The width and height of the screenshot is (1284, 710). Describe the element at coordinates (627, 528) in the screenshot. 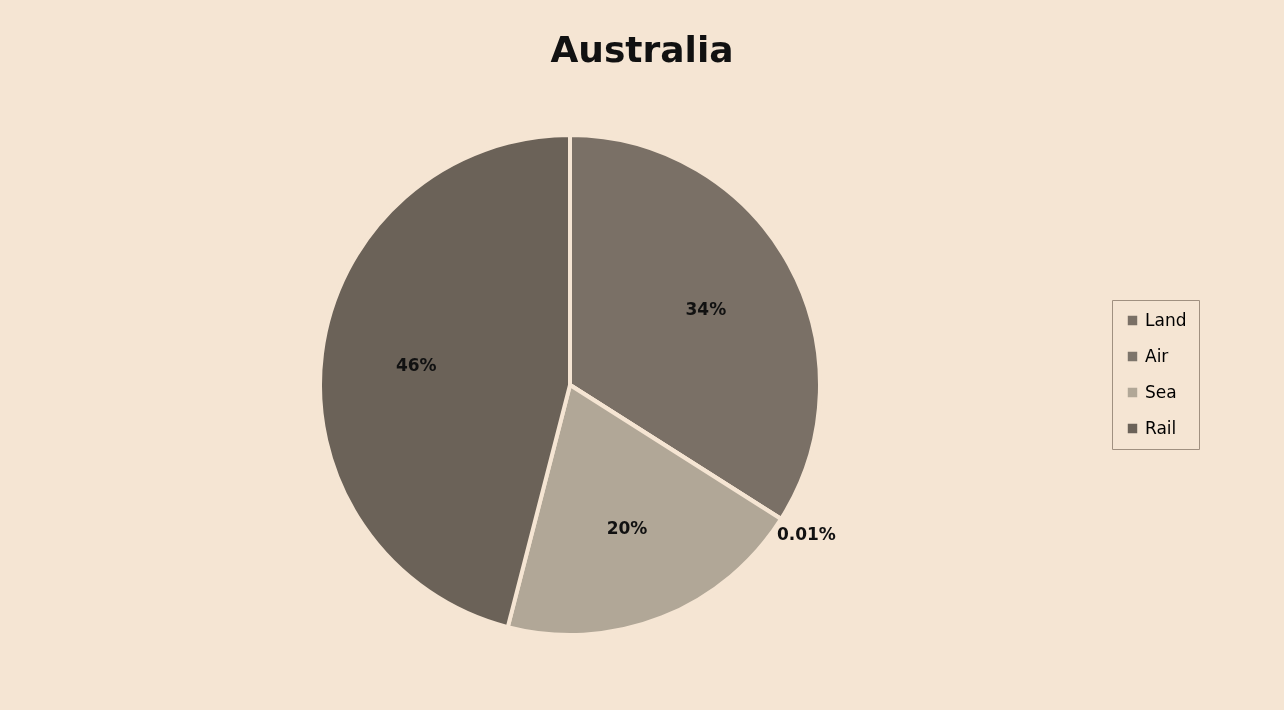

I see `data-label: 20%` at that location.